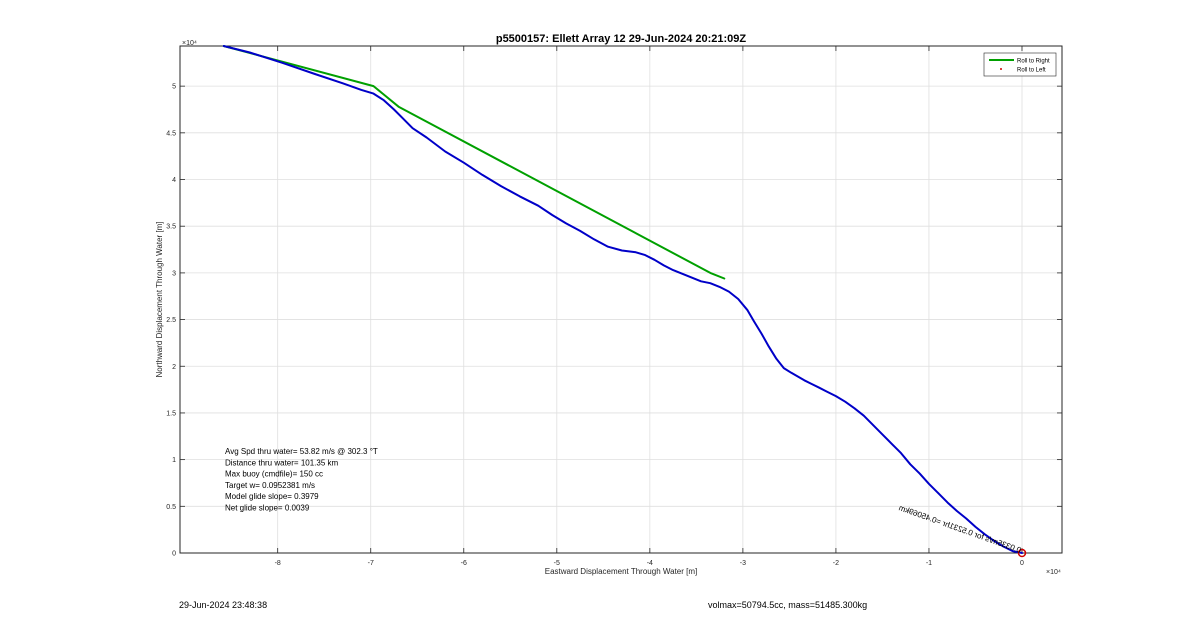 The height and width of the screenshot is (622, 1200). Describe the element at coordinates (171, 507) in the screenshot. I see `y-tick-label: 0.5` at that location.